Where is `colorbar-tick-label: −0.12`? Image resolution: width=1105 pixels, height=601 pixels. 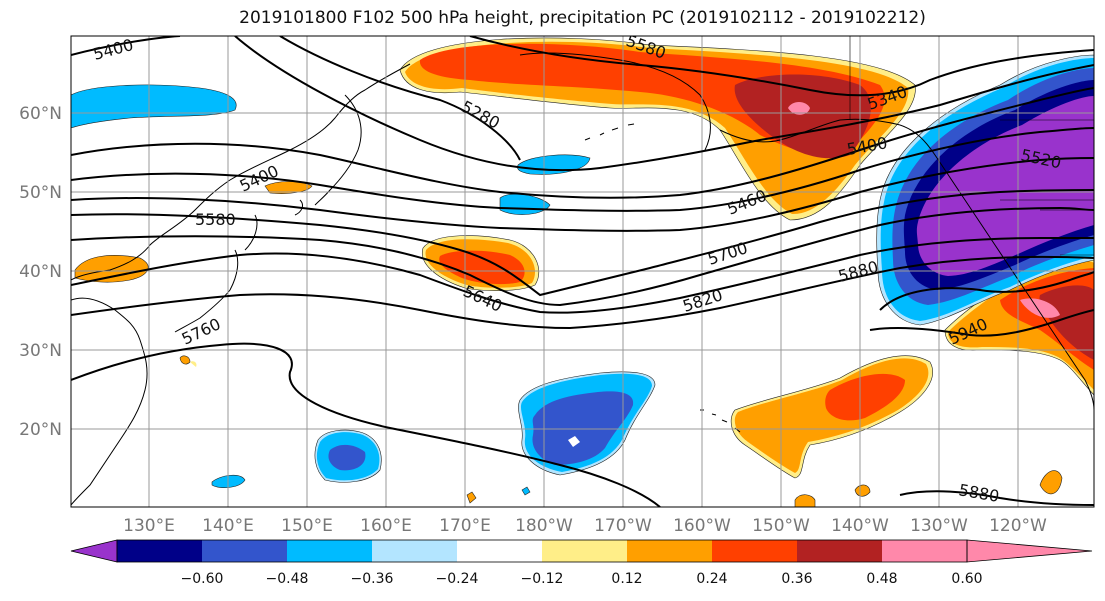 colorbar-tick-label: −0.12 is located at coordinates (542, 579).